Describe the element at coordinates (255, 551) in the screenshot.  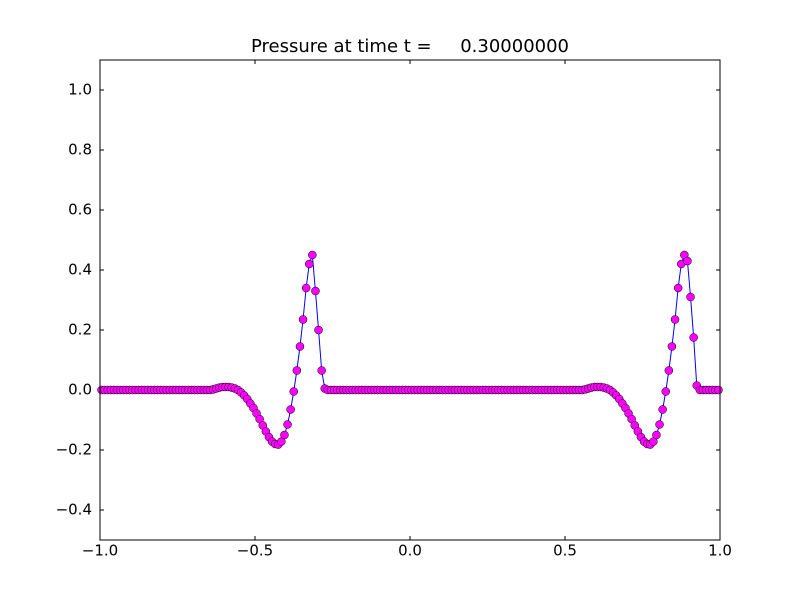
I see `x-tick-label: −0.5` at that location.